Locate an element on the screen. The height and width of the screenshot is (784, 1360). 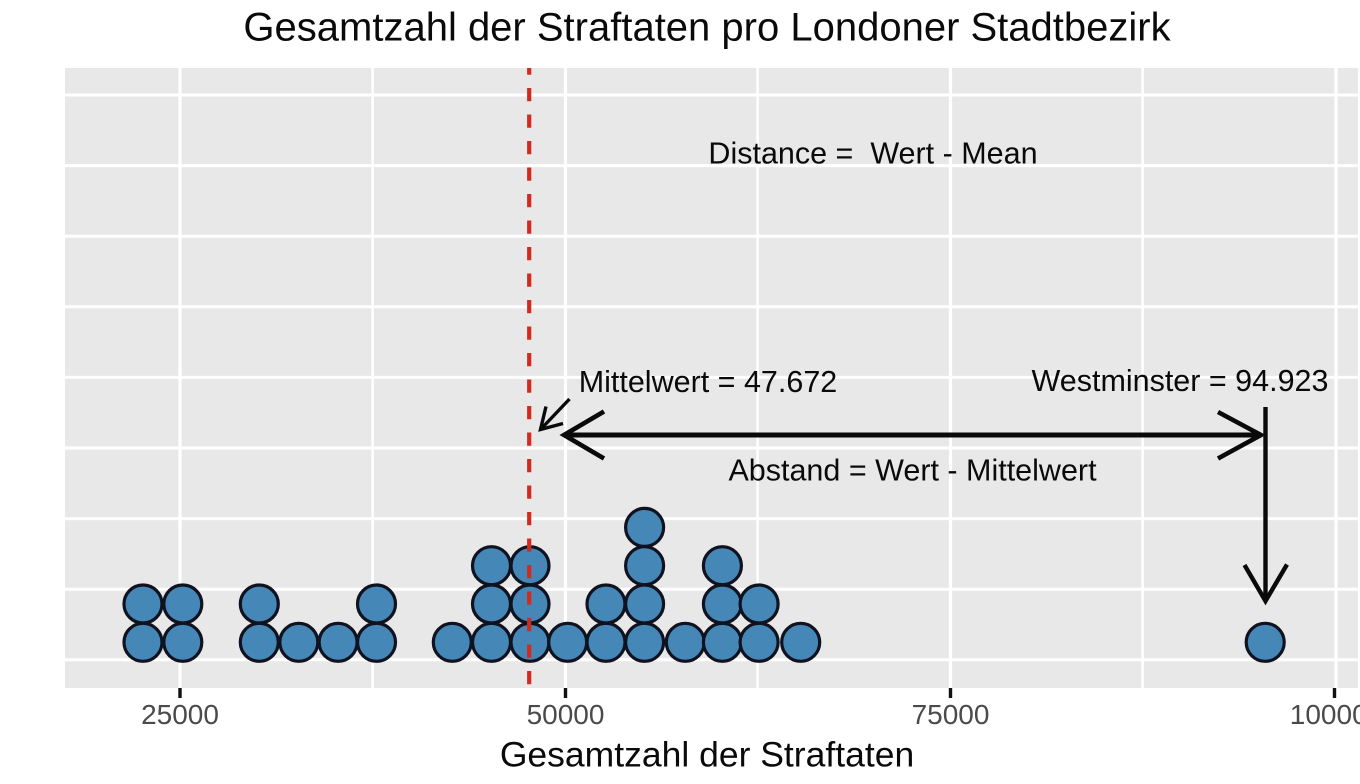
svg-text: Mittelwert = 47.672 is located at coordinates (708, 382).